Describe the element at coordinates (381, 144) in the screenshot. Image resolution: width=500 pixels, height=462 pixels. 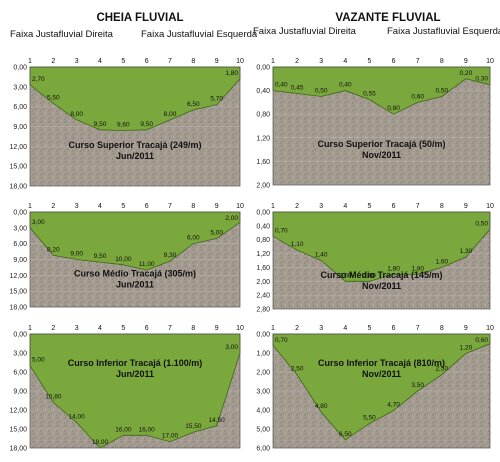
I see `chart-caption: Curso Superior Tracajá (50/m)` at that location.